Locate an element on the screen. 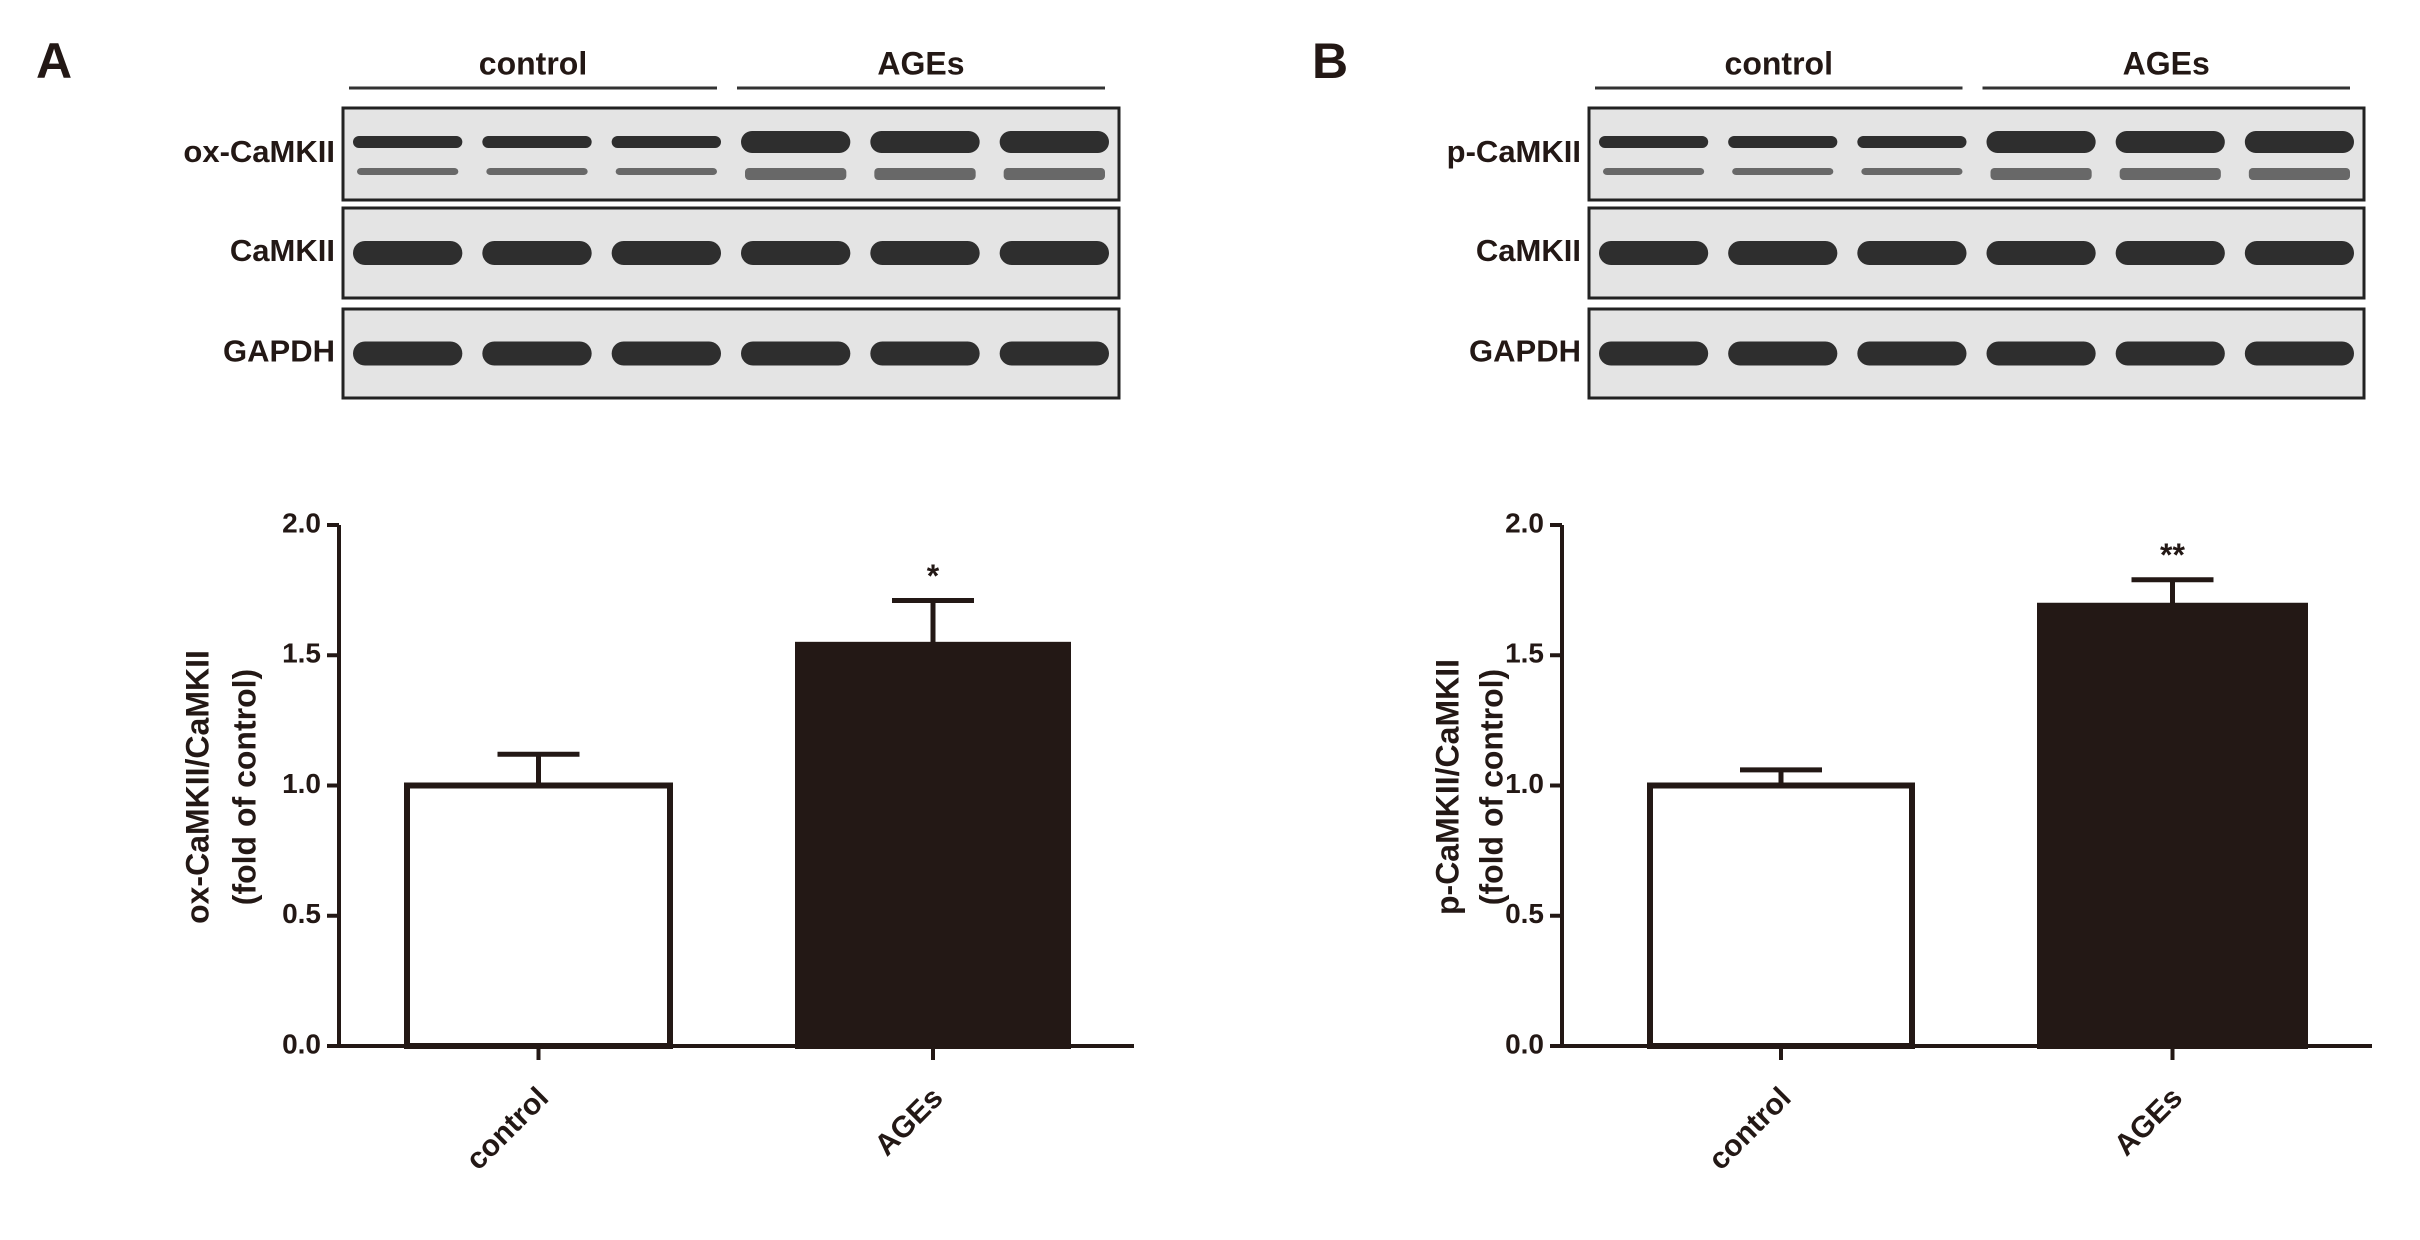  panel-letter: A is located at coordinates (54, 61).